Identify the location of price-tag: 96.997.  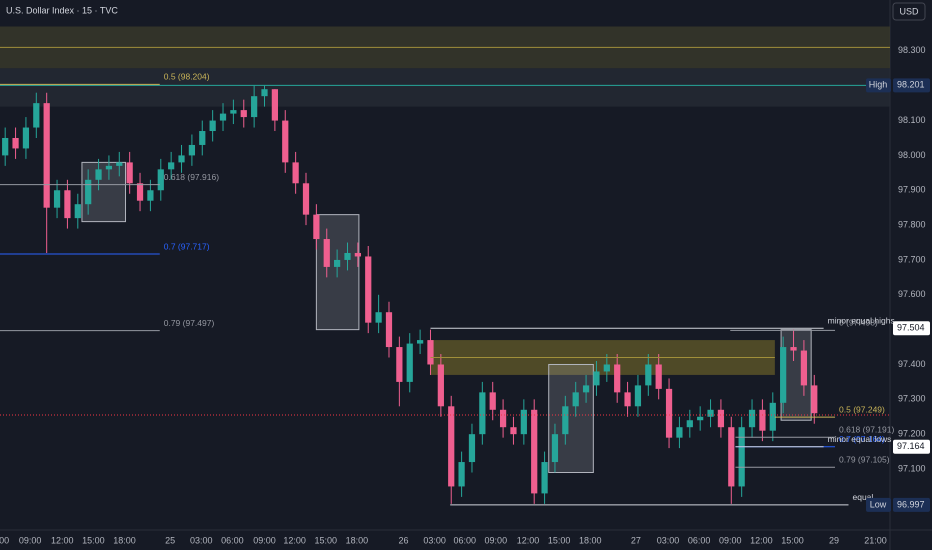
(911, 504).